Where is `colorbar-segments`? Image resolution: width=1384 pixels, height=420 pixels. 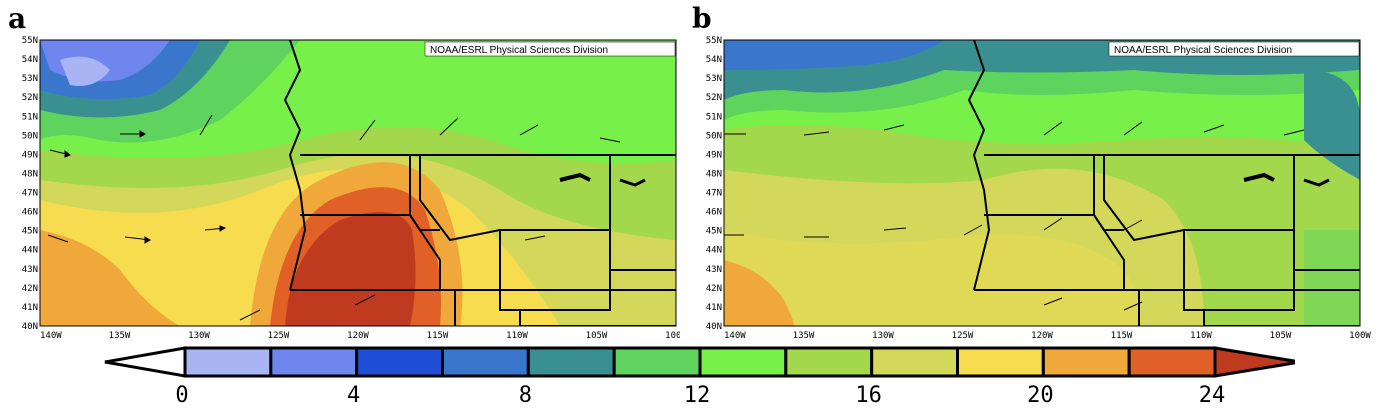
colorbar-segments is located at coordinates (699, 362).